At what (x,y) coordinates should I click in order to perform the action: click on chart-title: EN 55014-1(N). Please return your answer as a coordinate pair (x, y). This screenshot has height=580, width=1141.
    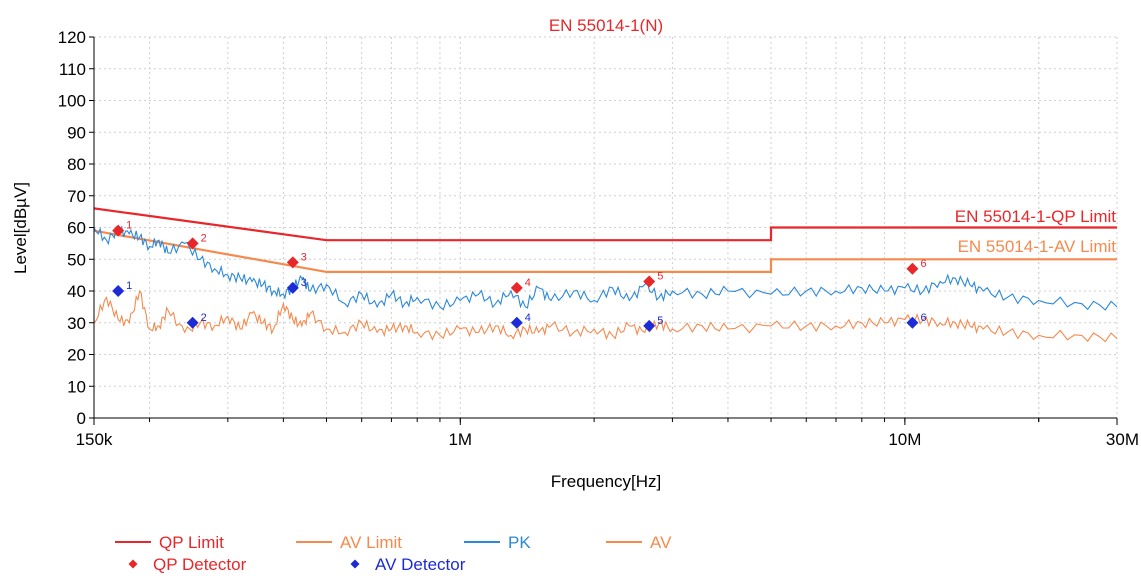
    Looking at the image, I should click on (606, 25).